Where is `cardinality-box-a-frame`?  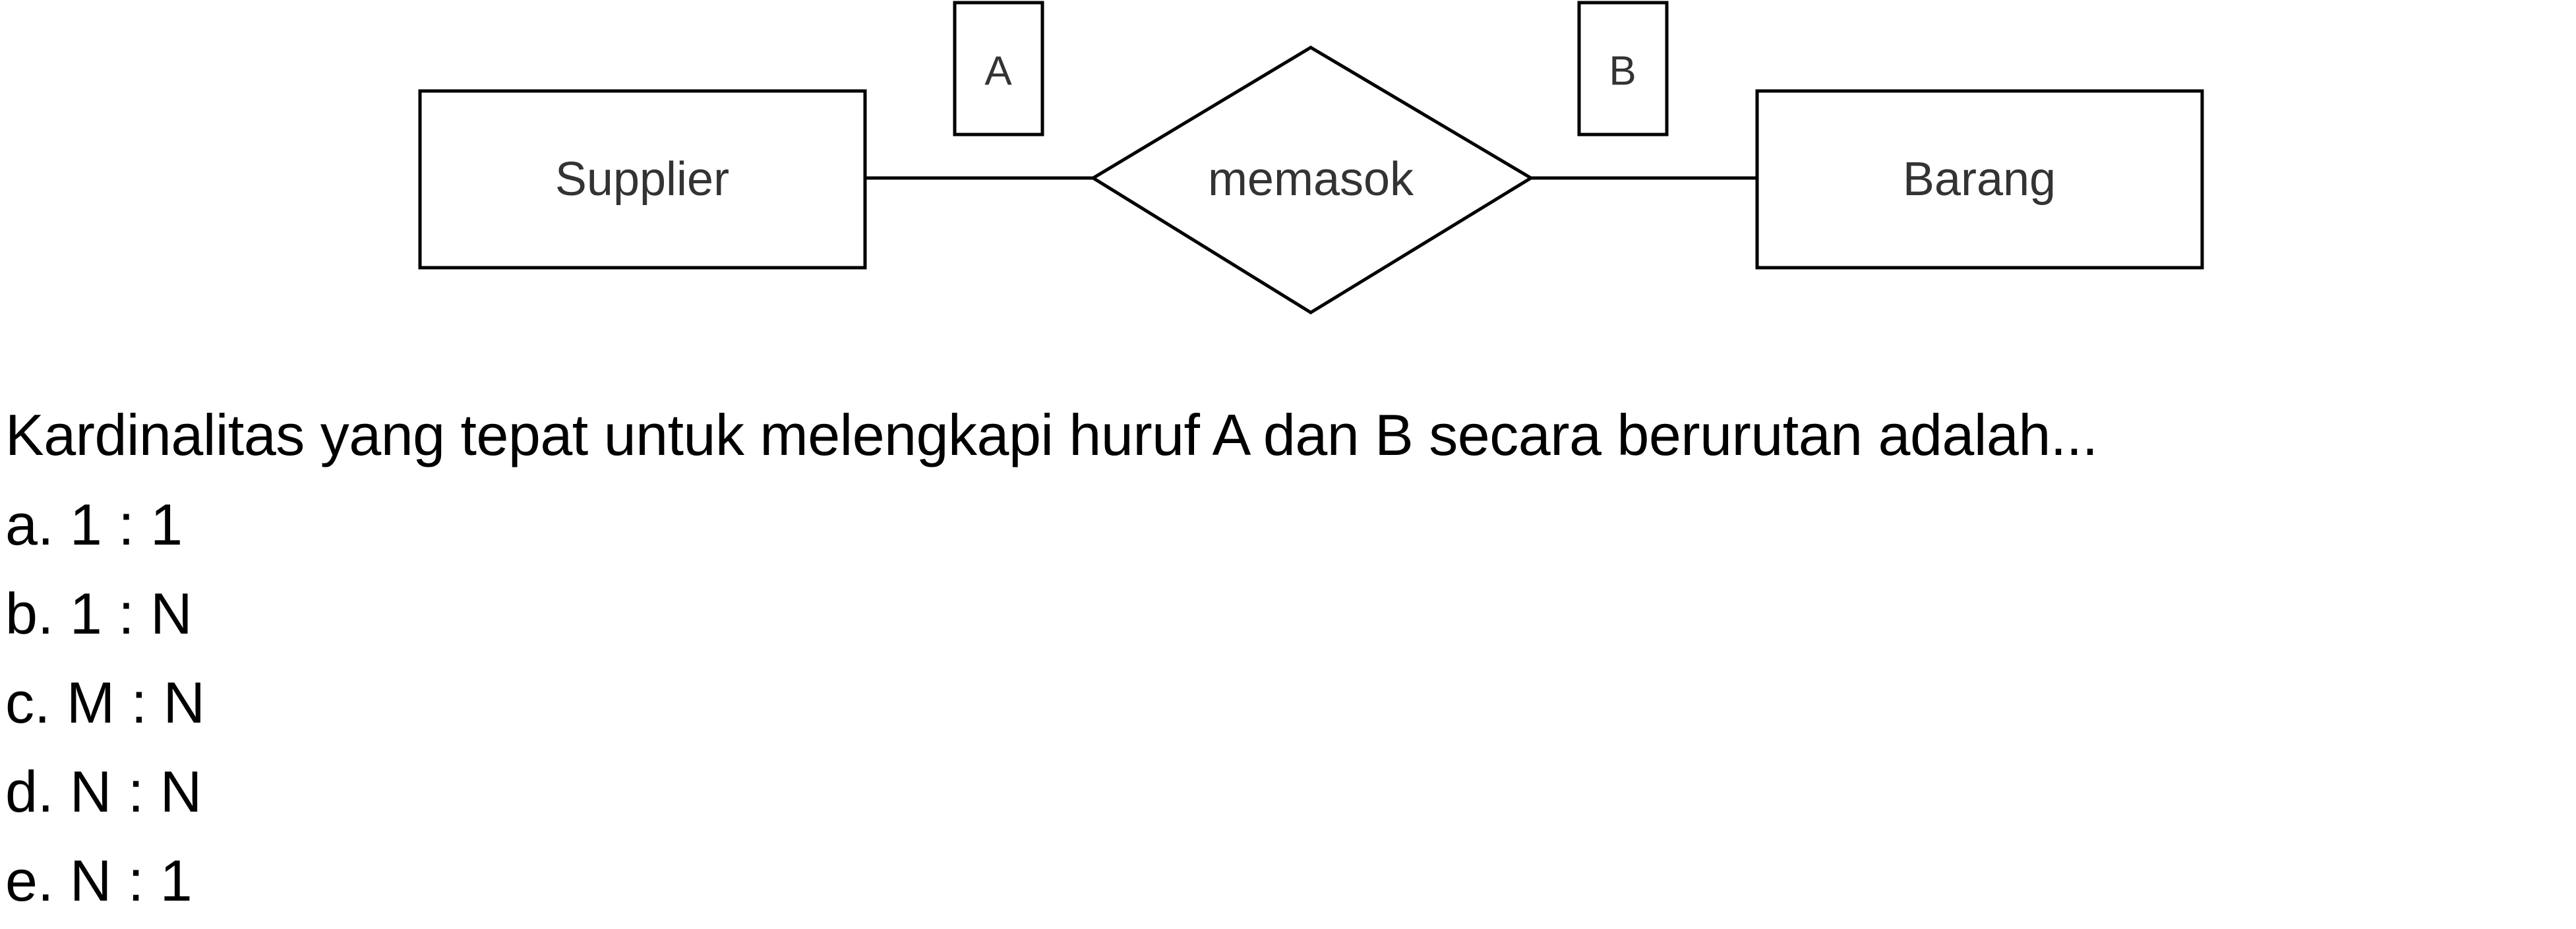 cardinality-box-a-frame is located at coordinates (998, 68).